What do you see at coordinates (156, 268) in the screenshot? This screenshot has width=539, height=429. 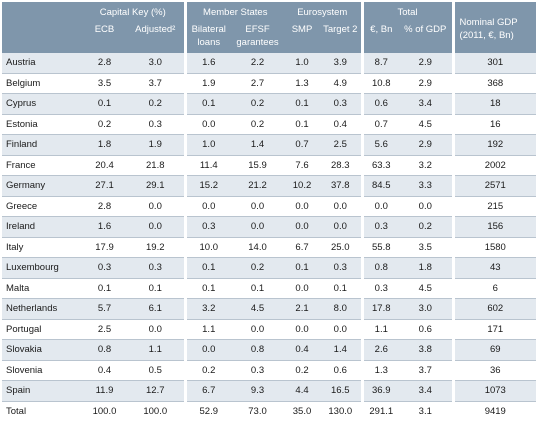 I see `cell-adjusted: 0.3` at bounding box center [156, 268].